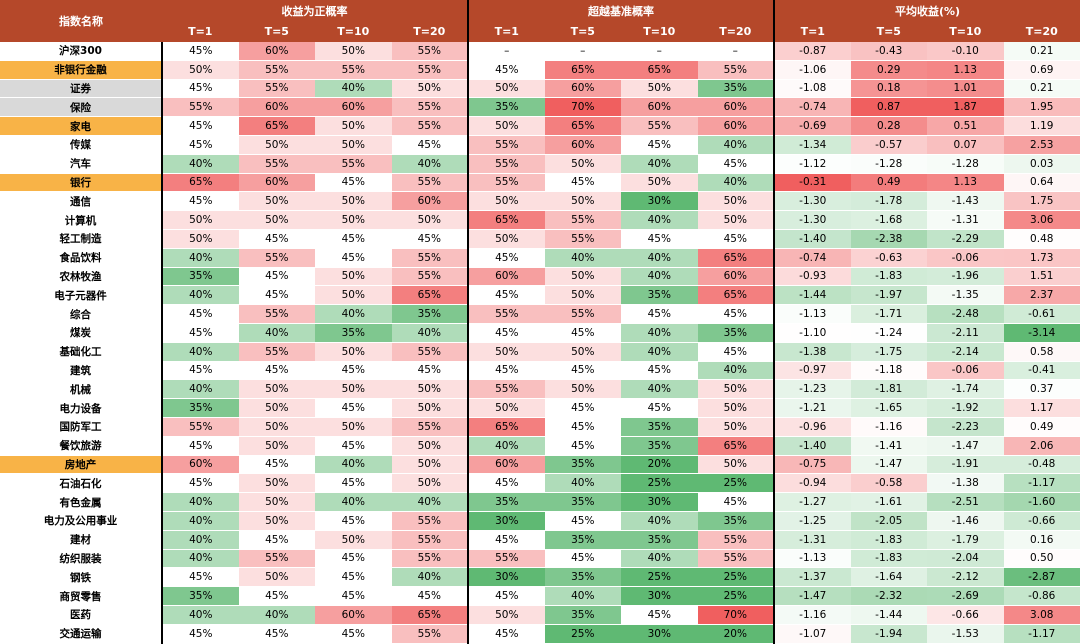  What do you see at coordinates (81, 332) in the screenshot?
I see `row-name: 煤炭` at bounding box center [81, 332].